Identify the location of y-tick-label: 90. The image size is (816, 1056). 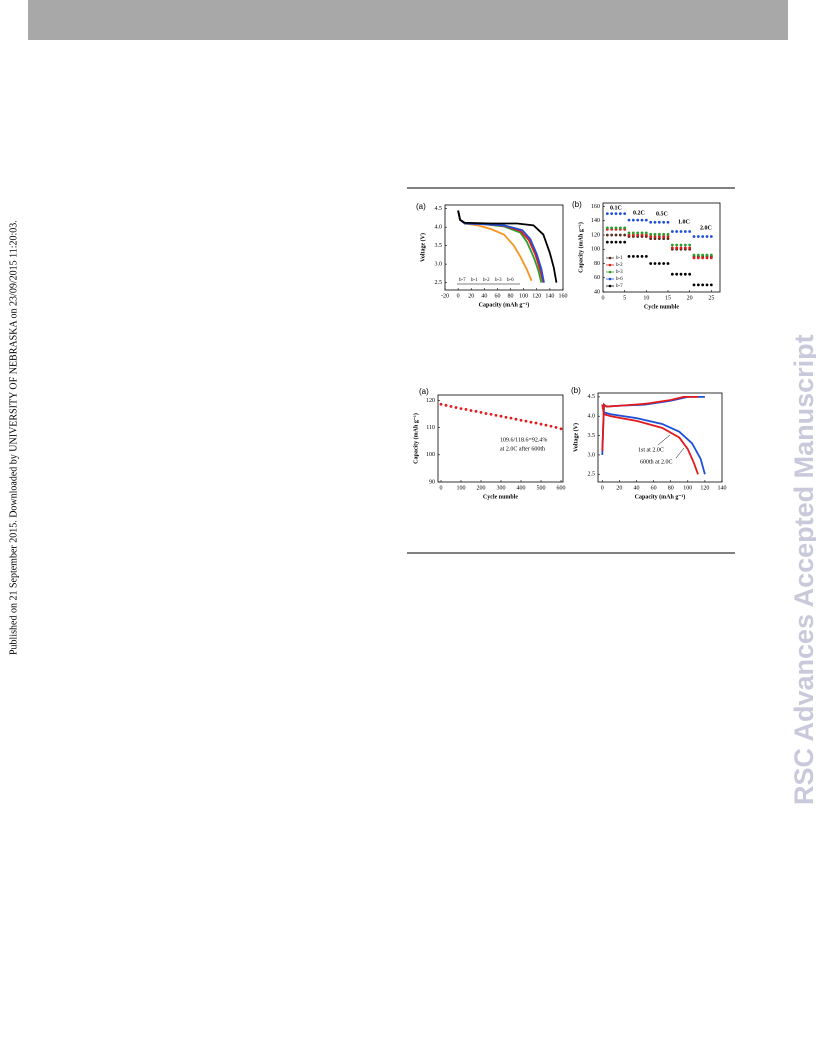
(432, 482).